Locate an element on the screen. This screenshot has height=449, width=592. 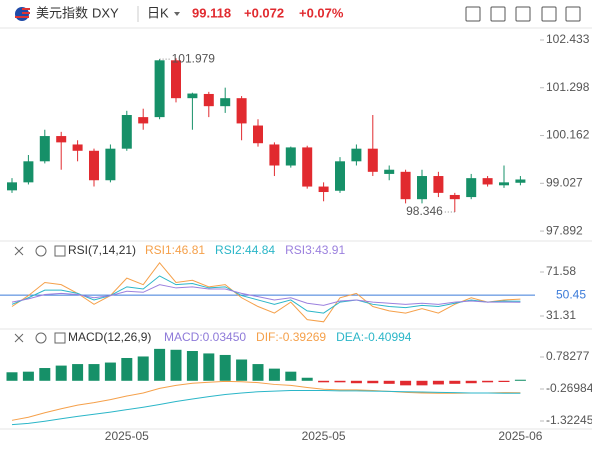
y-tick-label: 100.162 is located at coordinates (568, 135).